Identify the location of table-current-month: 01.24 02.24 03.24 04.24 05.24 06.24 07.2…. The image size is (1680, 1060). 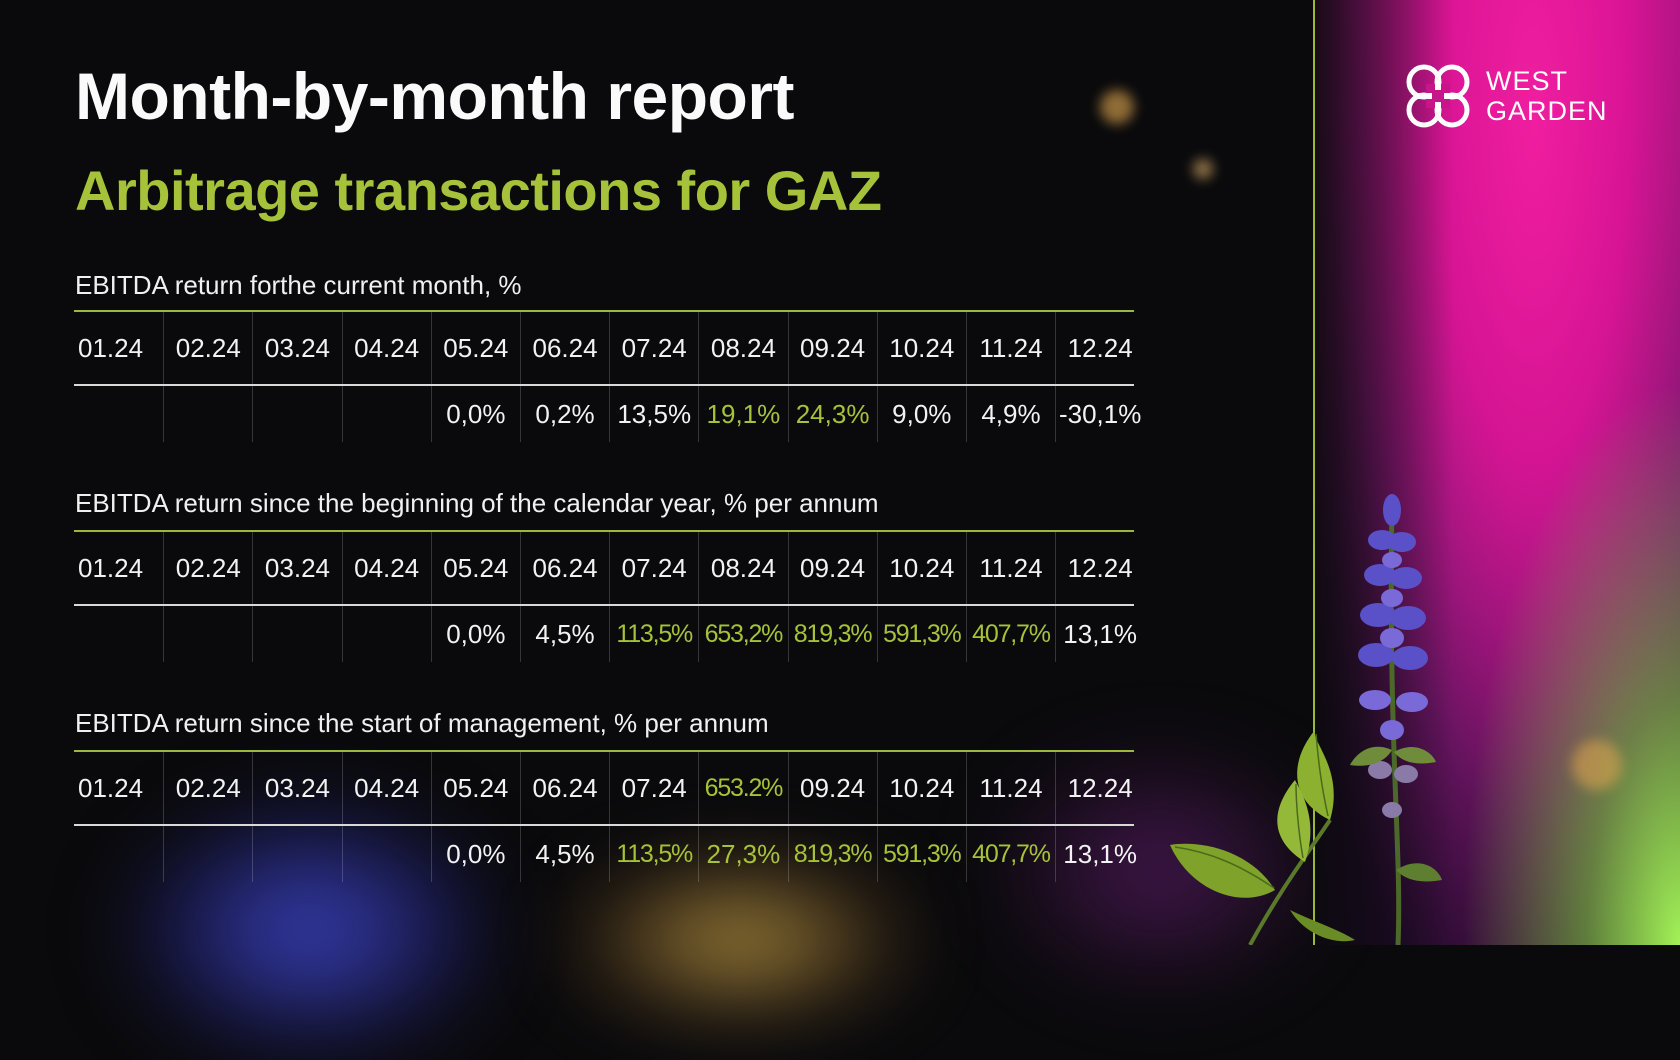
(607, 376).